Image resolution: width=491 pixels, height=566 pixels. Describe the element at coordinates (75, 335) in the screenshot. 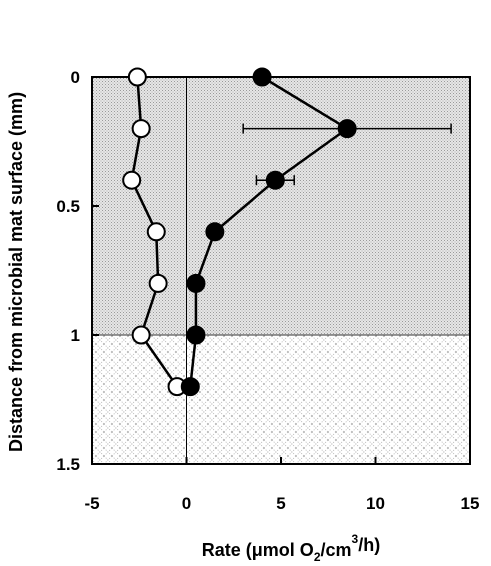

I see `y-tick-label: 1` at that location.